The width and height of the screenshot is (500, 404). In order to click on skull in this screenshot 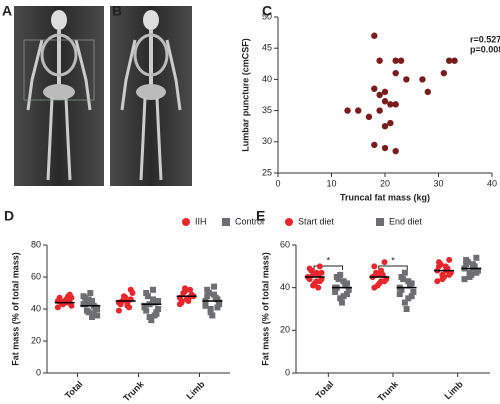, I will do `click(151, 20)`.